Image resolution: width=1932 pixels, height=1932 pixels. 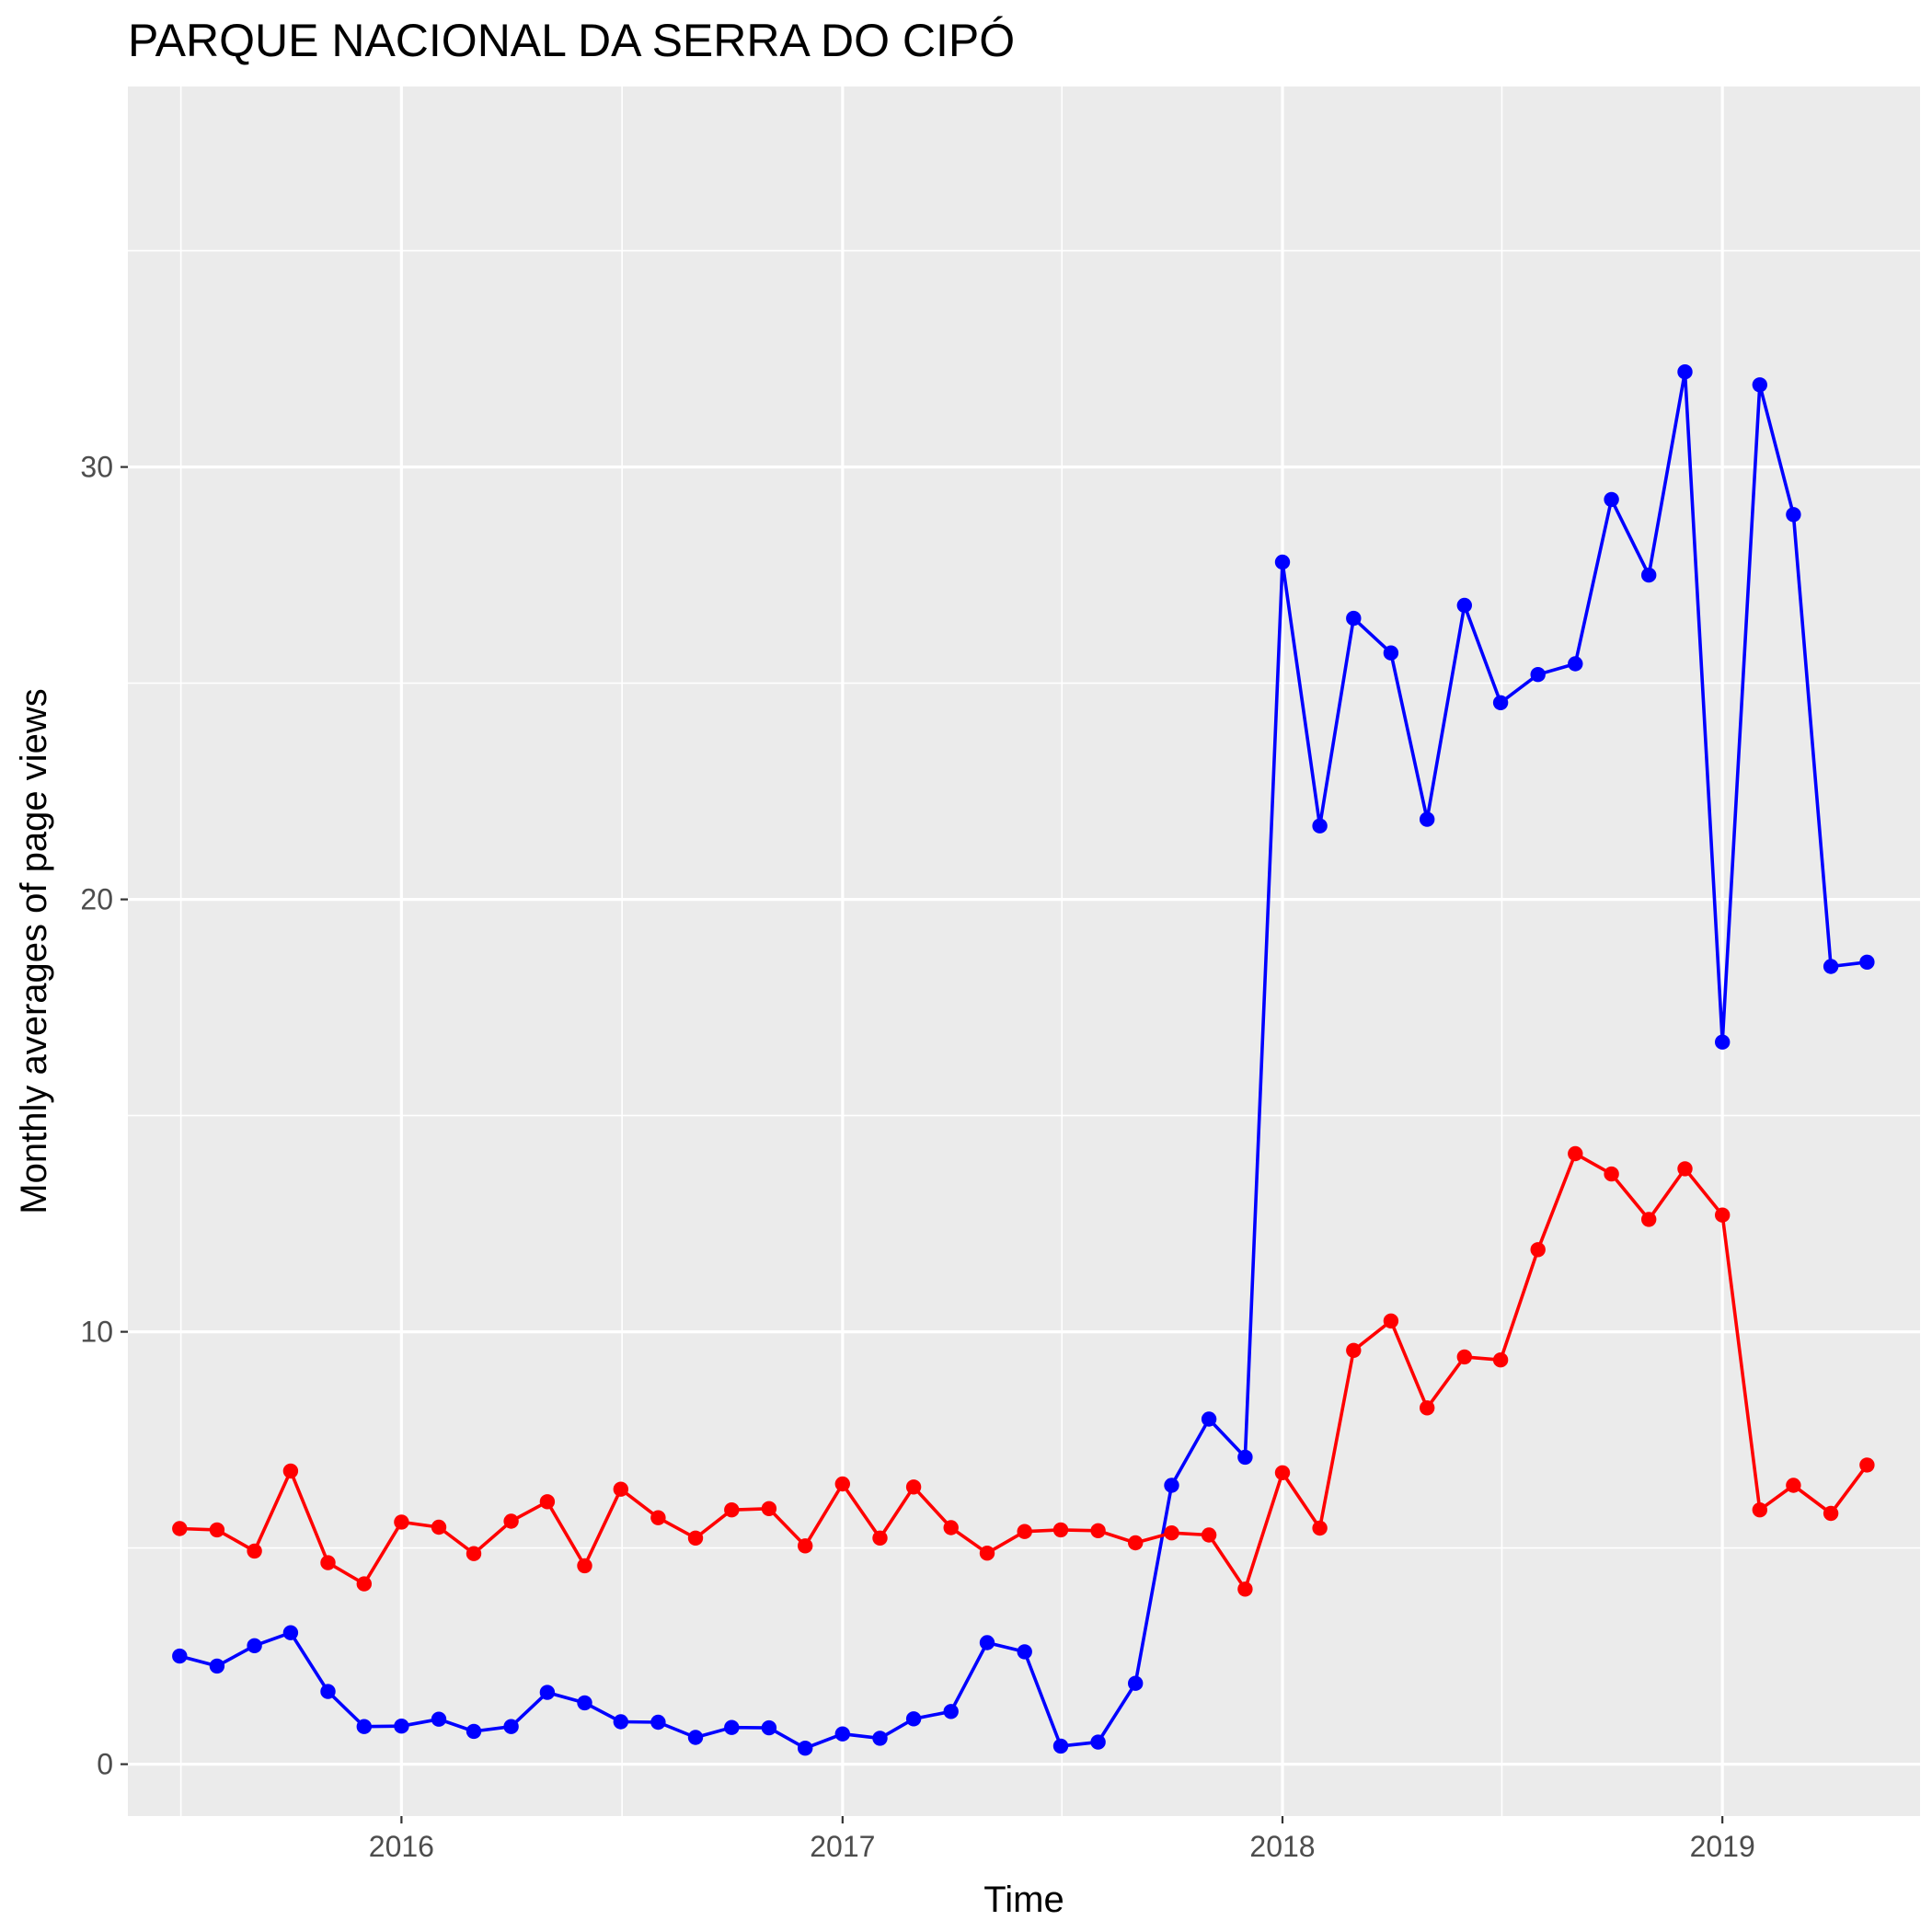 What do you see at coordinates (1282, 1846) in the screenshot?
I see `x-tick-label: 2018` at bounding box center [1282, 1846].